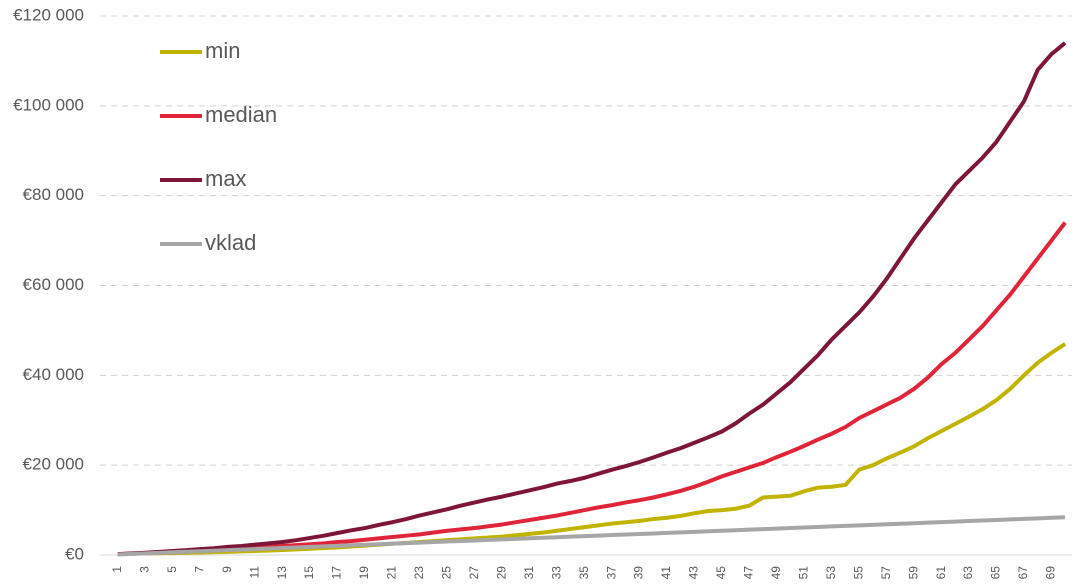  What do you see at coordinates (886, 573) in the screenshot?
I see `x-tick-label: 57` at bounding box center [886, 573].